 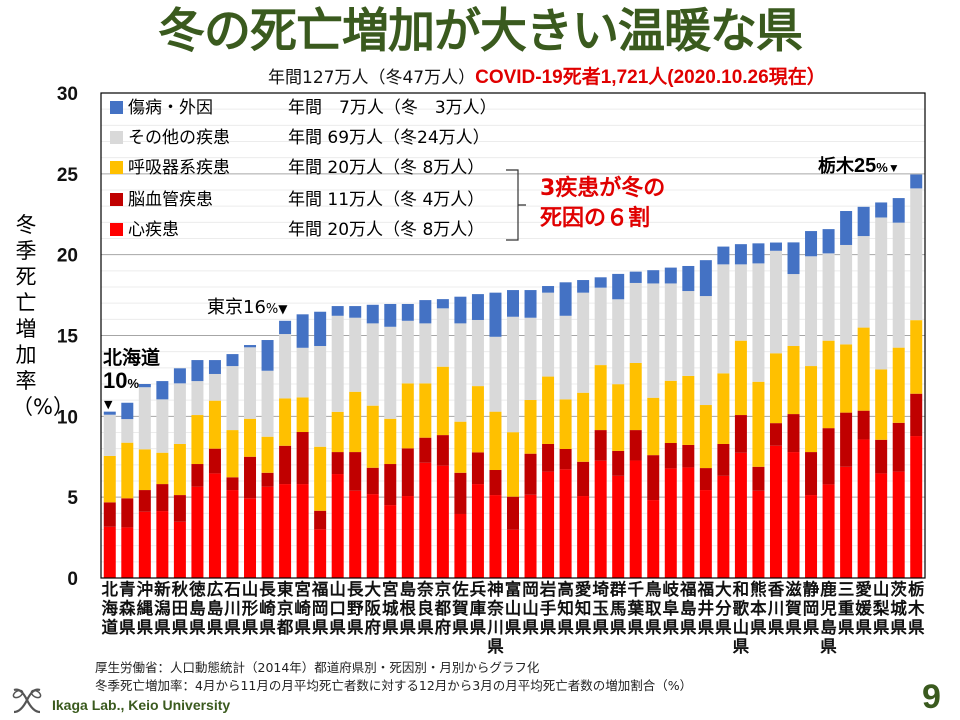 What do you see at coordinates (131, 371) in the screenshot?
I see `annotation-hokkaido: 北海道 10%` at bounding box center [131, 371].